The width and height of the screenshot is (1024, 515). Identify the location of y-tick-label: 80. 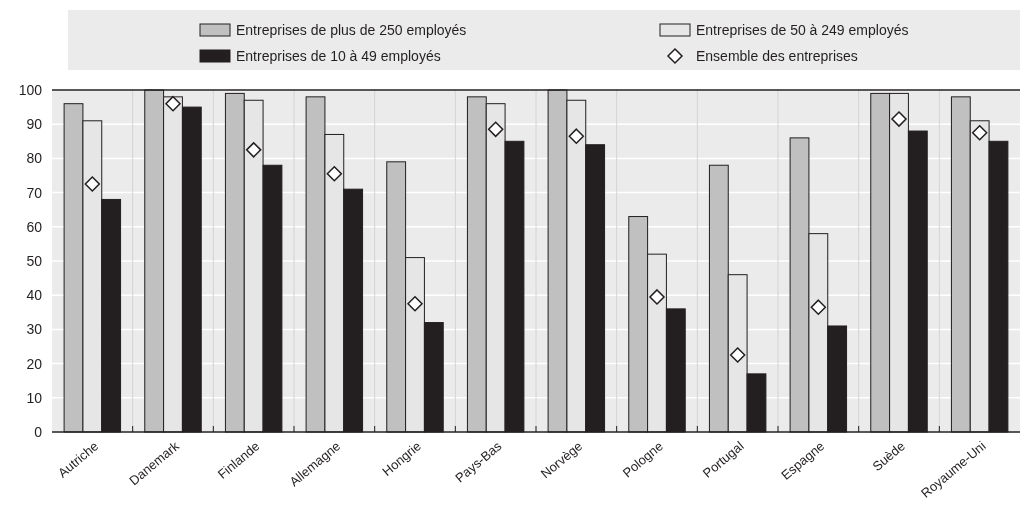
(34, 158).